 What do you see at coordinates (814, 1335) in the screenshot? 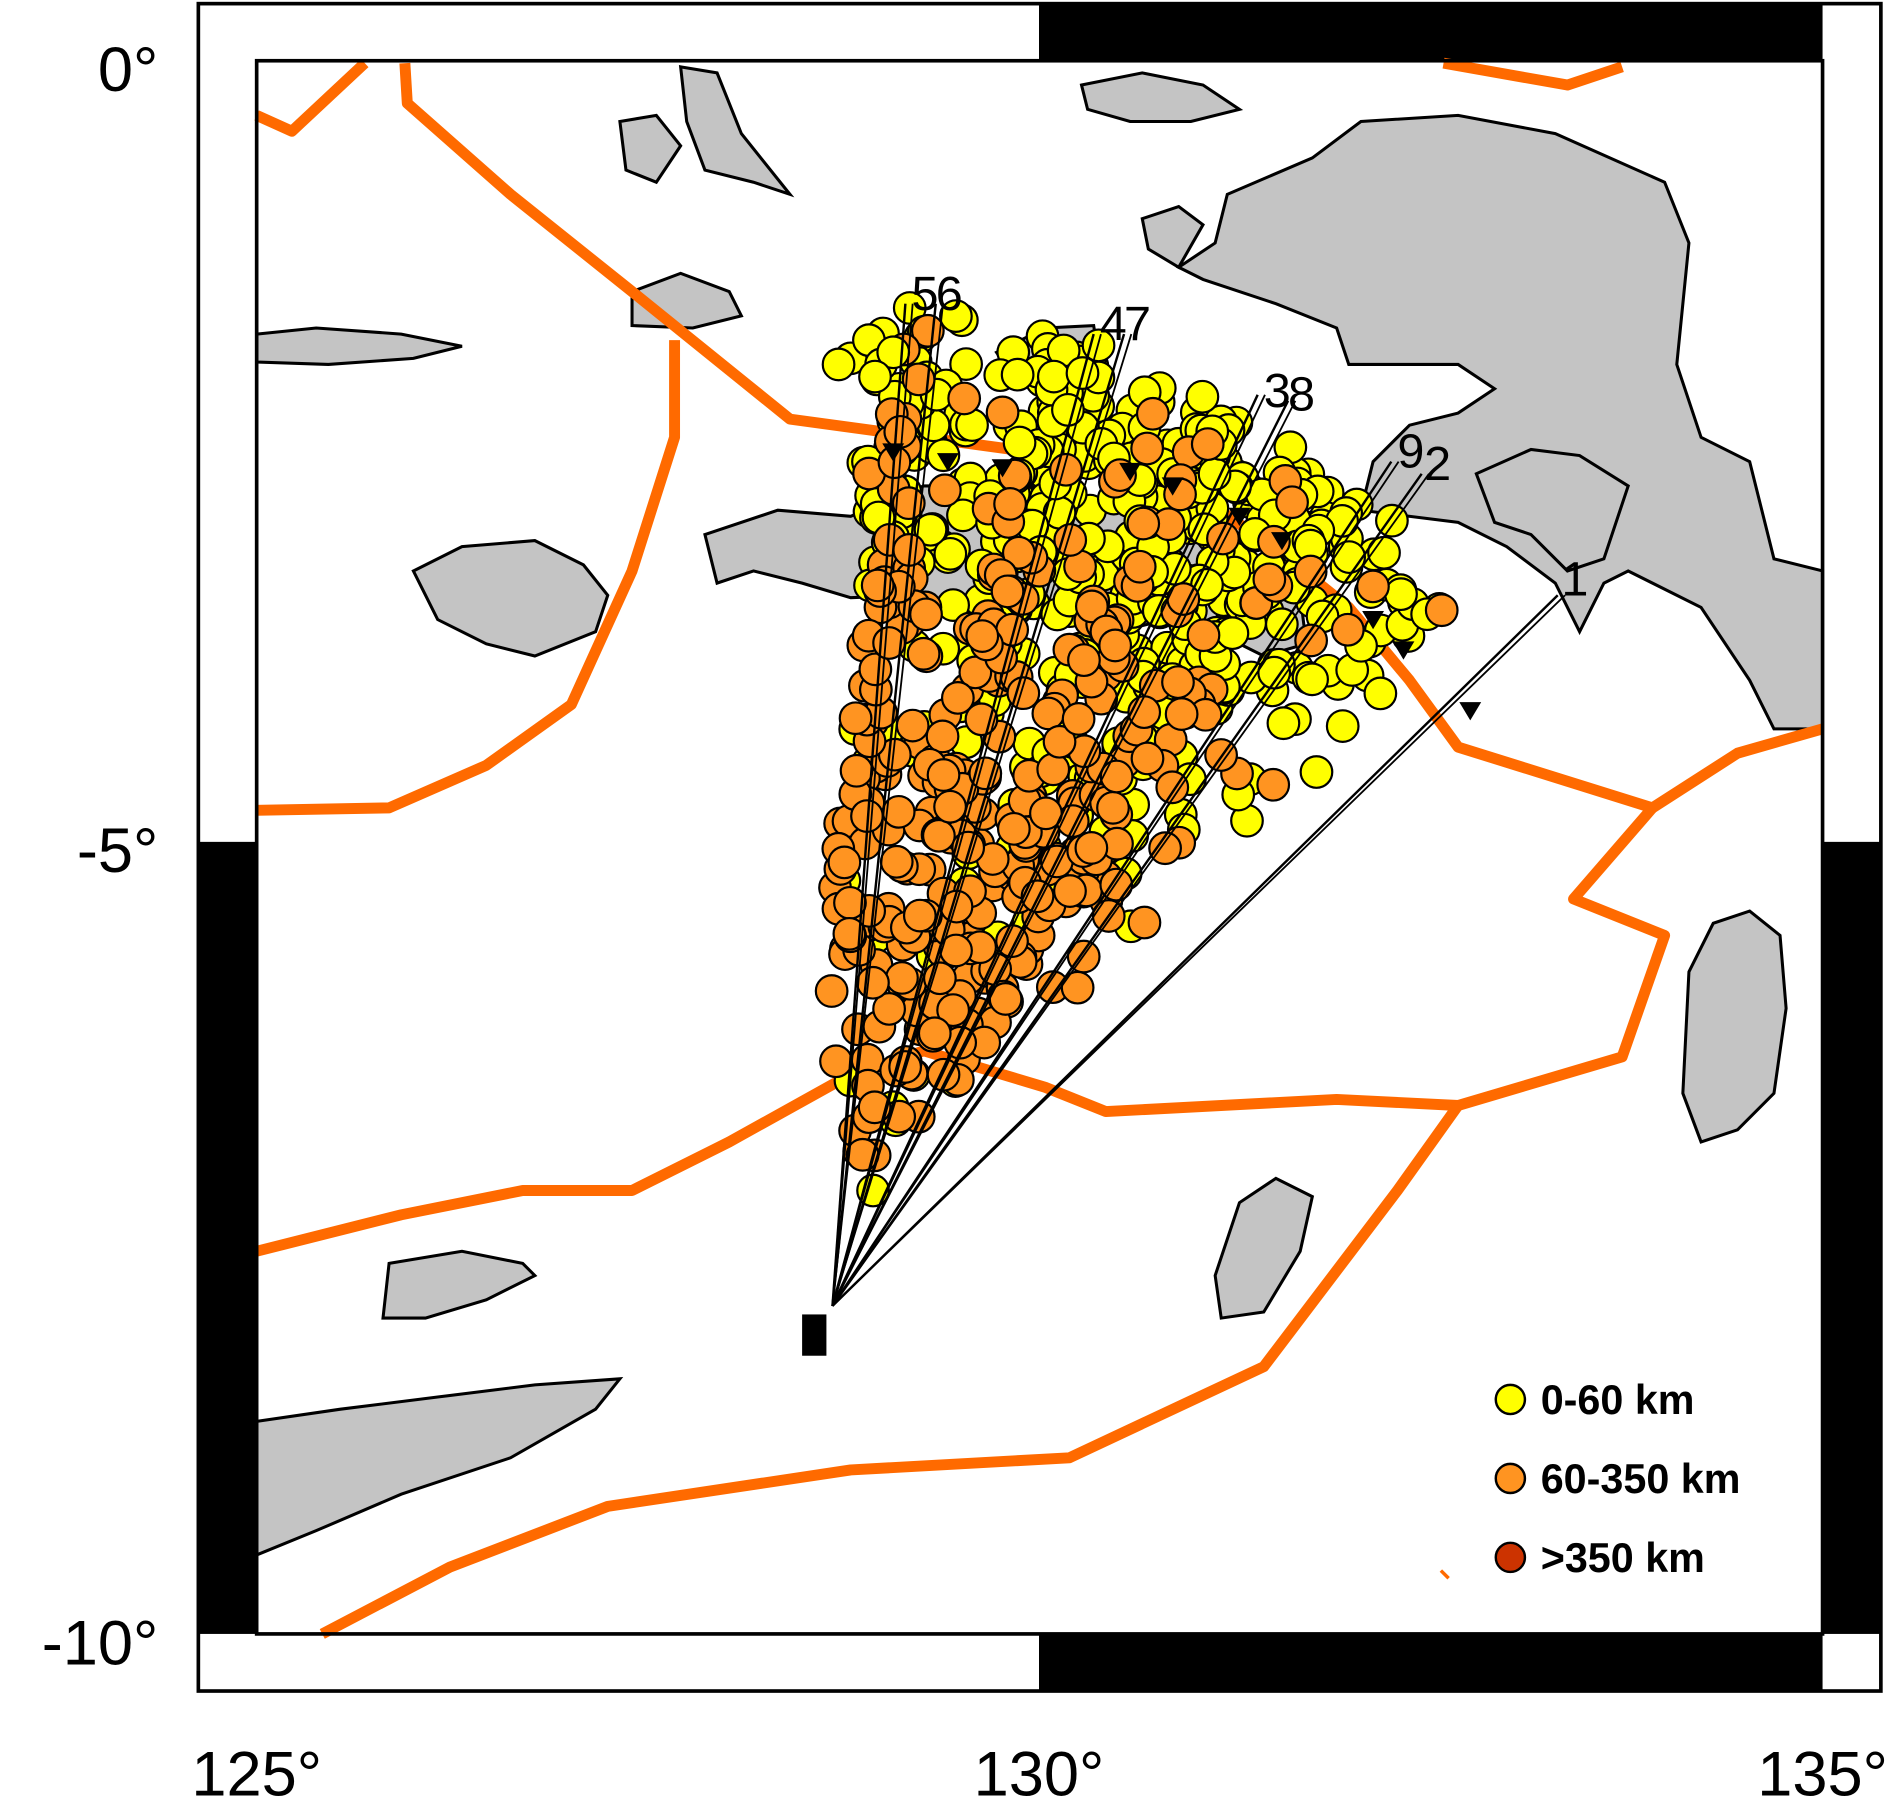
I see `station` at bounding box center [814, 1335].